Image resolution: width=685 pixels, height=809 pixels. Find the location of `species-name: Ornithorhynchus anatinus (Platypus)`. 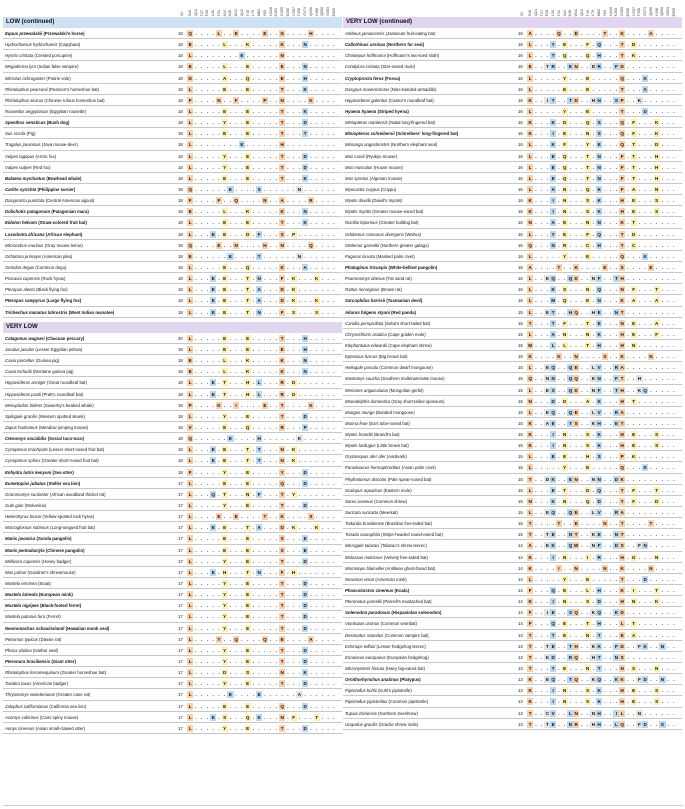

species-name: Ornithorhynchus anatinus (Platypus) is located at coordinates (429, 679).